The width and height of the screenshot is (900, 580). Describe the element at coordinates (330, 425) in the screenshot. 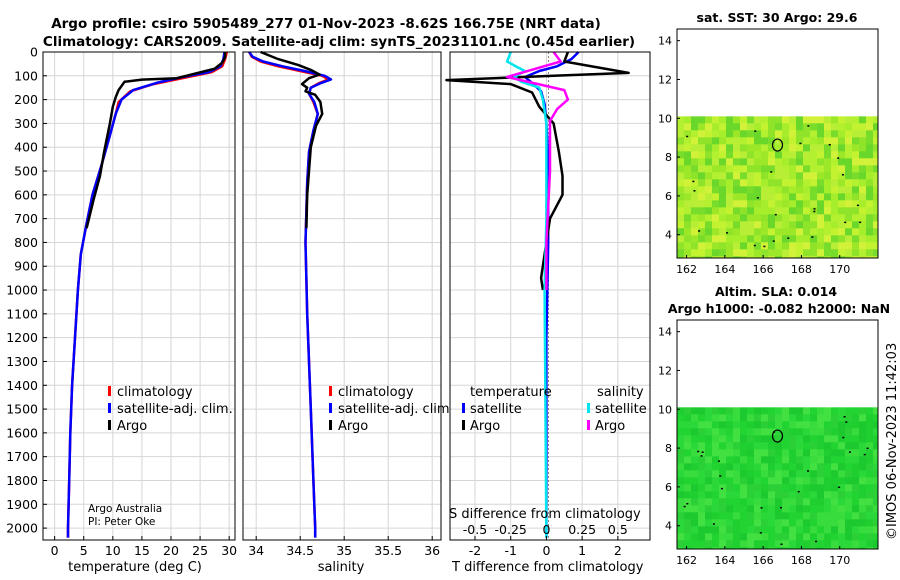

I see `legend-swatch-argo` at that location.